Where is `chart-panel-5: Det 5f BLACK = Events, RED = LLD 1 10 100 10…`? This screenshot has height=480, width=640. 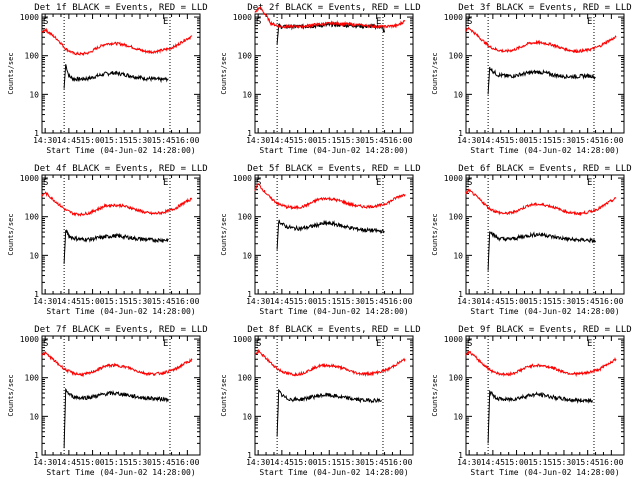
chart-panel-5: Det 5f BLACK = Events, RED = LLD 1 10 100 10… is located at coordinates (320, 240).